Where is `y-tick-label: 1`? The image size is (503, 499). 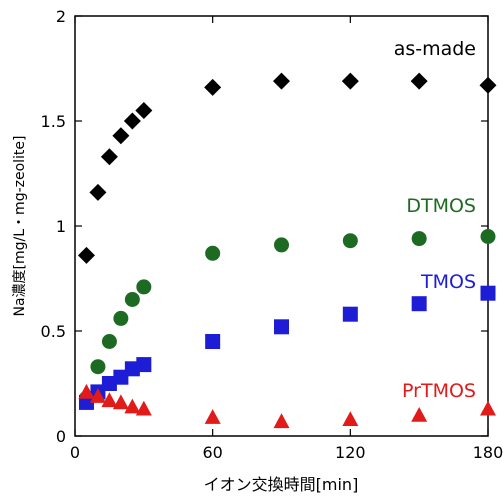 y-tick-label: 1 is located at coordinates (61, 226).